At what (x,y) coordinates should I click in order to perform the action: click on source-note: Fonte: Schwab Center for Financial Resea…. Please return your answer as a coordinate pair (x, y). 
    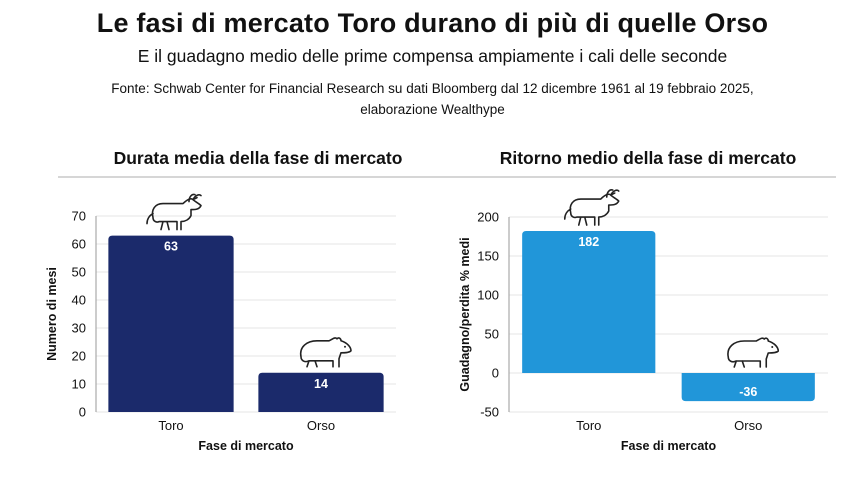
    Looking at the image, I should click on (432, 99).